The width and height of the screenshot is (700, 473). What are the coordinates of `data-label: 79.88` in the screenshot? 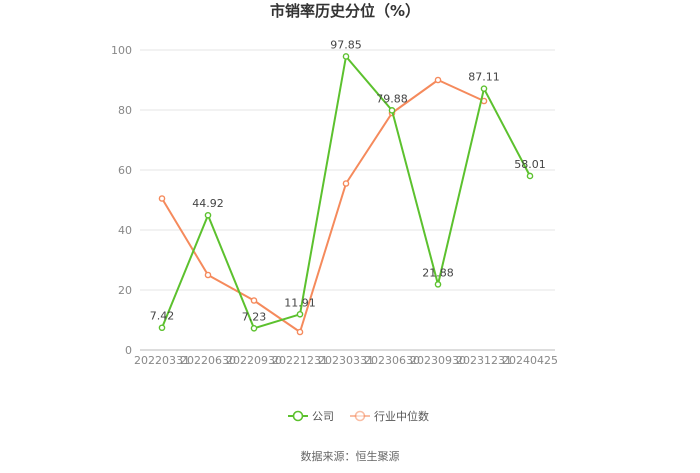 It's located at (392, 98).